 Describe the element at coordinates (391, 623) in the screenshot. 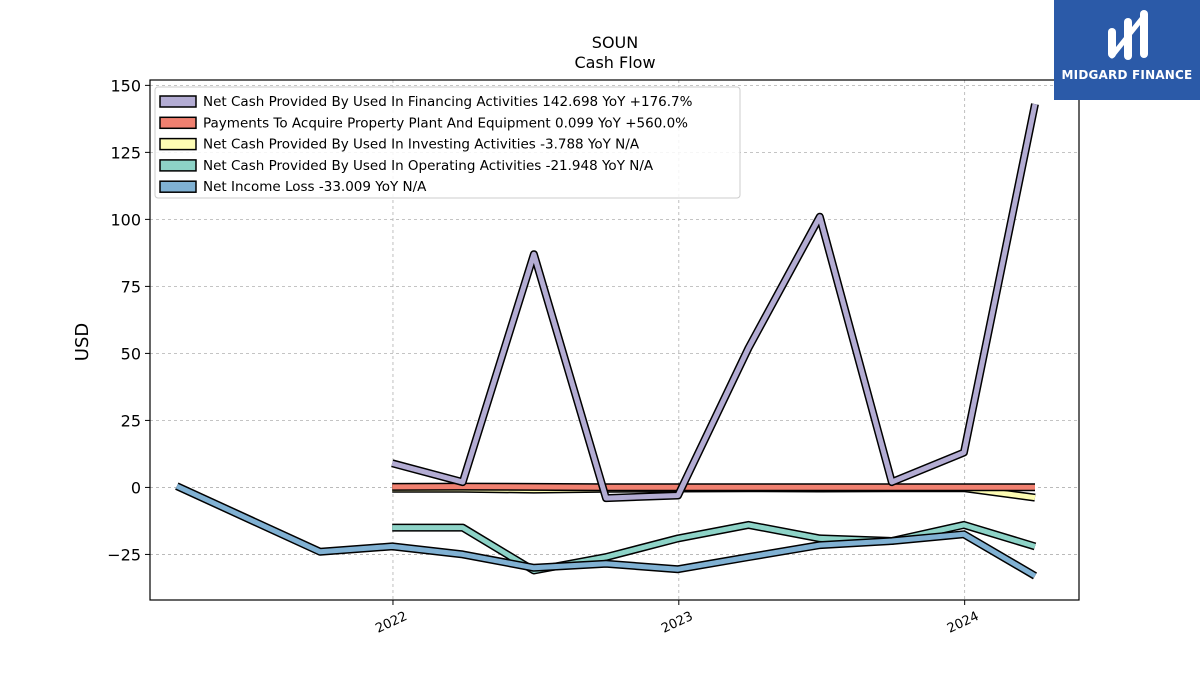

I see `x-tick-label: 2022` at that location.